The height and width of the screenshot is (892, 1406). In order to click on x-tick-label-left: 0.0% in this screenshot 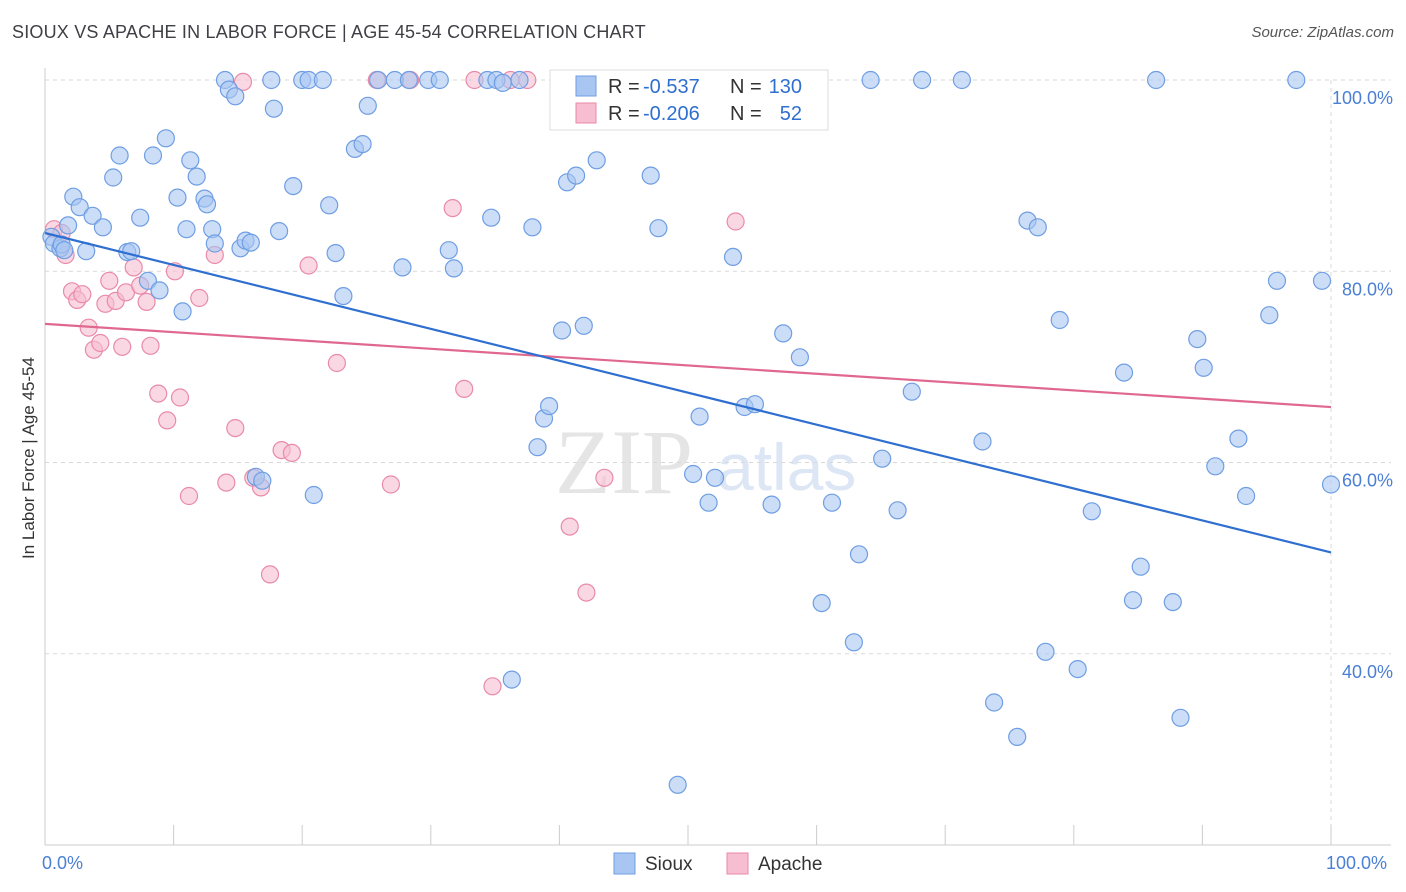, I will do `click(62, 863)`.